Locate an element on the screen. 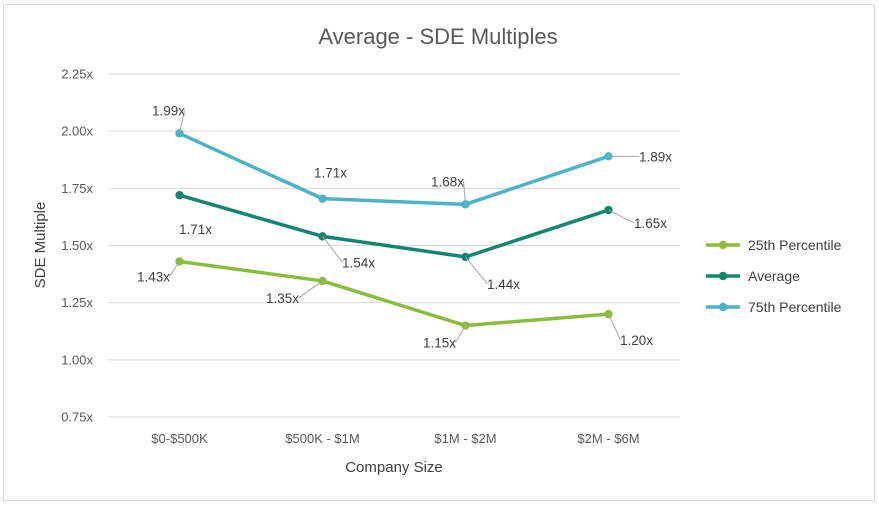 This screenshot has height=507, width=879. data-label: 1.15x is located at coordinates (439, 343).